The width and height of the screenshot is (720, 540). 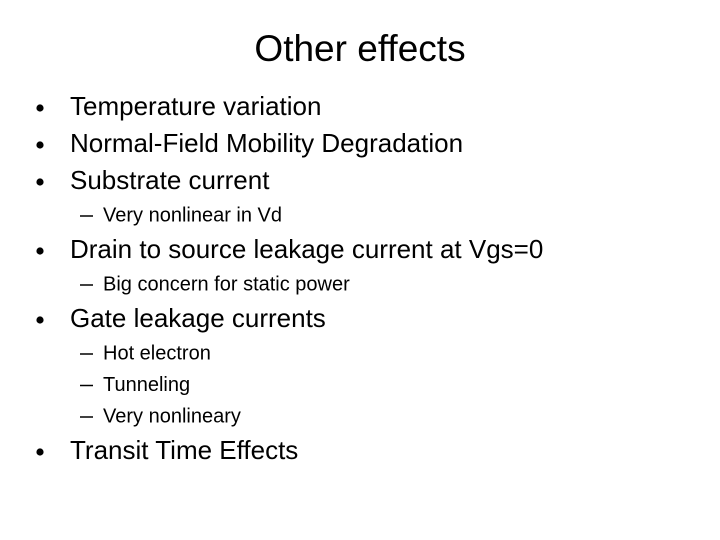 What do you see at coordinates (184, 450) in the screenshot?
I see `bullet-text: Transit Time Effects` at bounding box center [184, 450].